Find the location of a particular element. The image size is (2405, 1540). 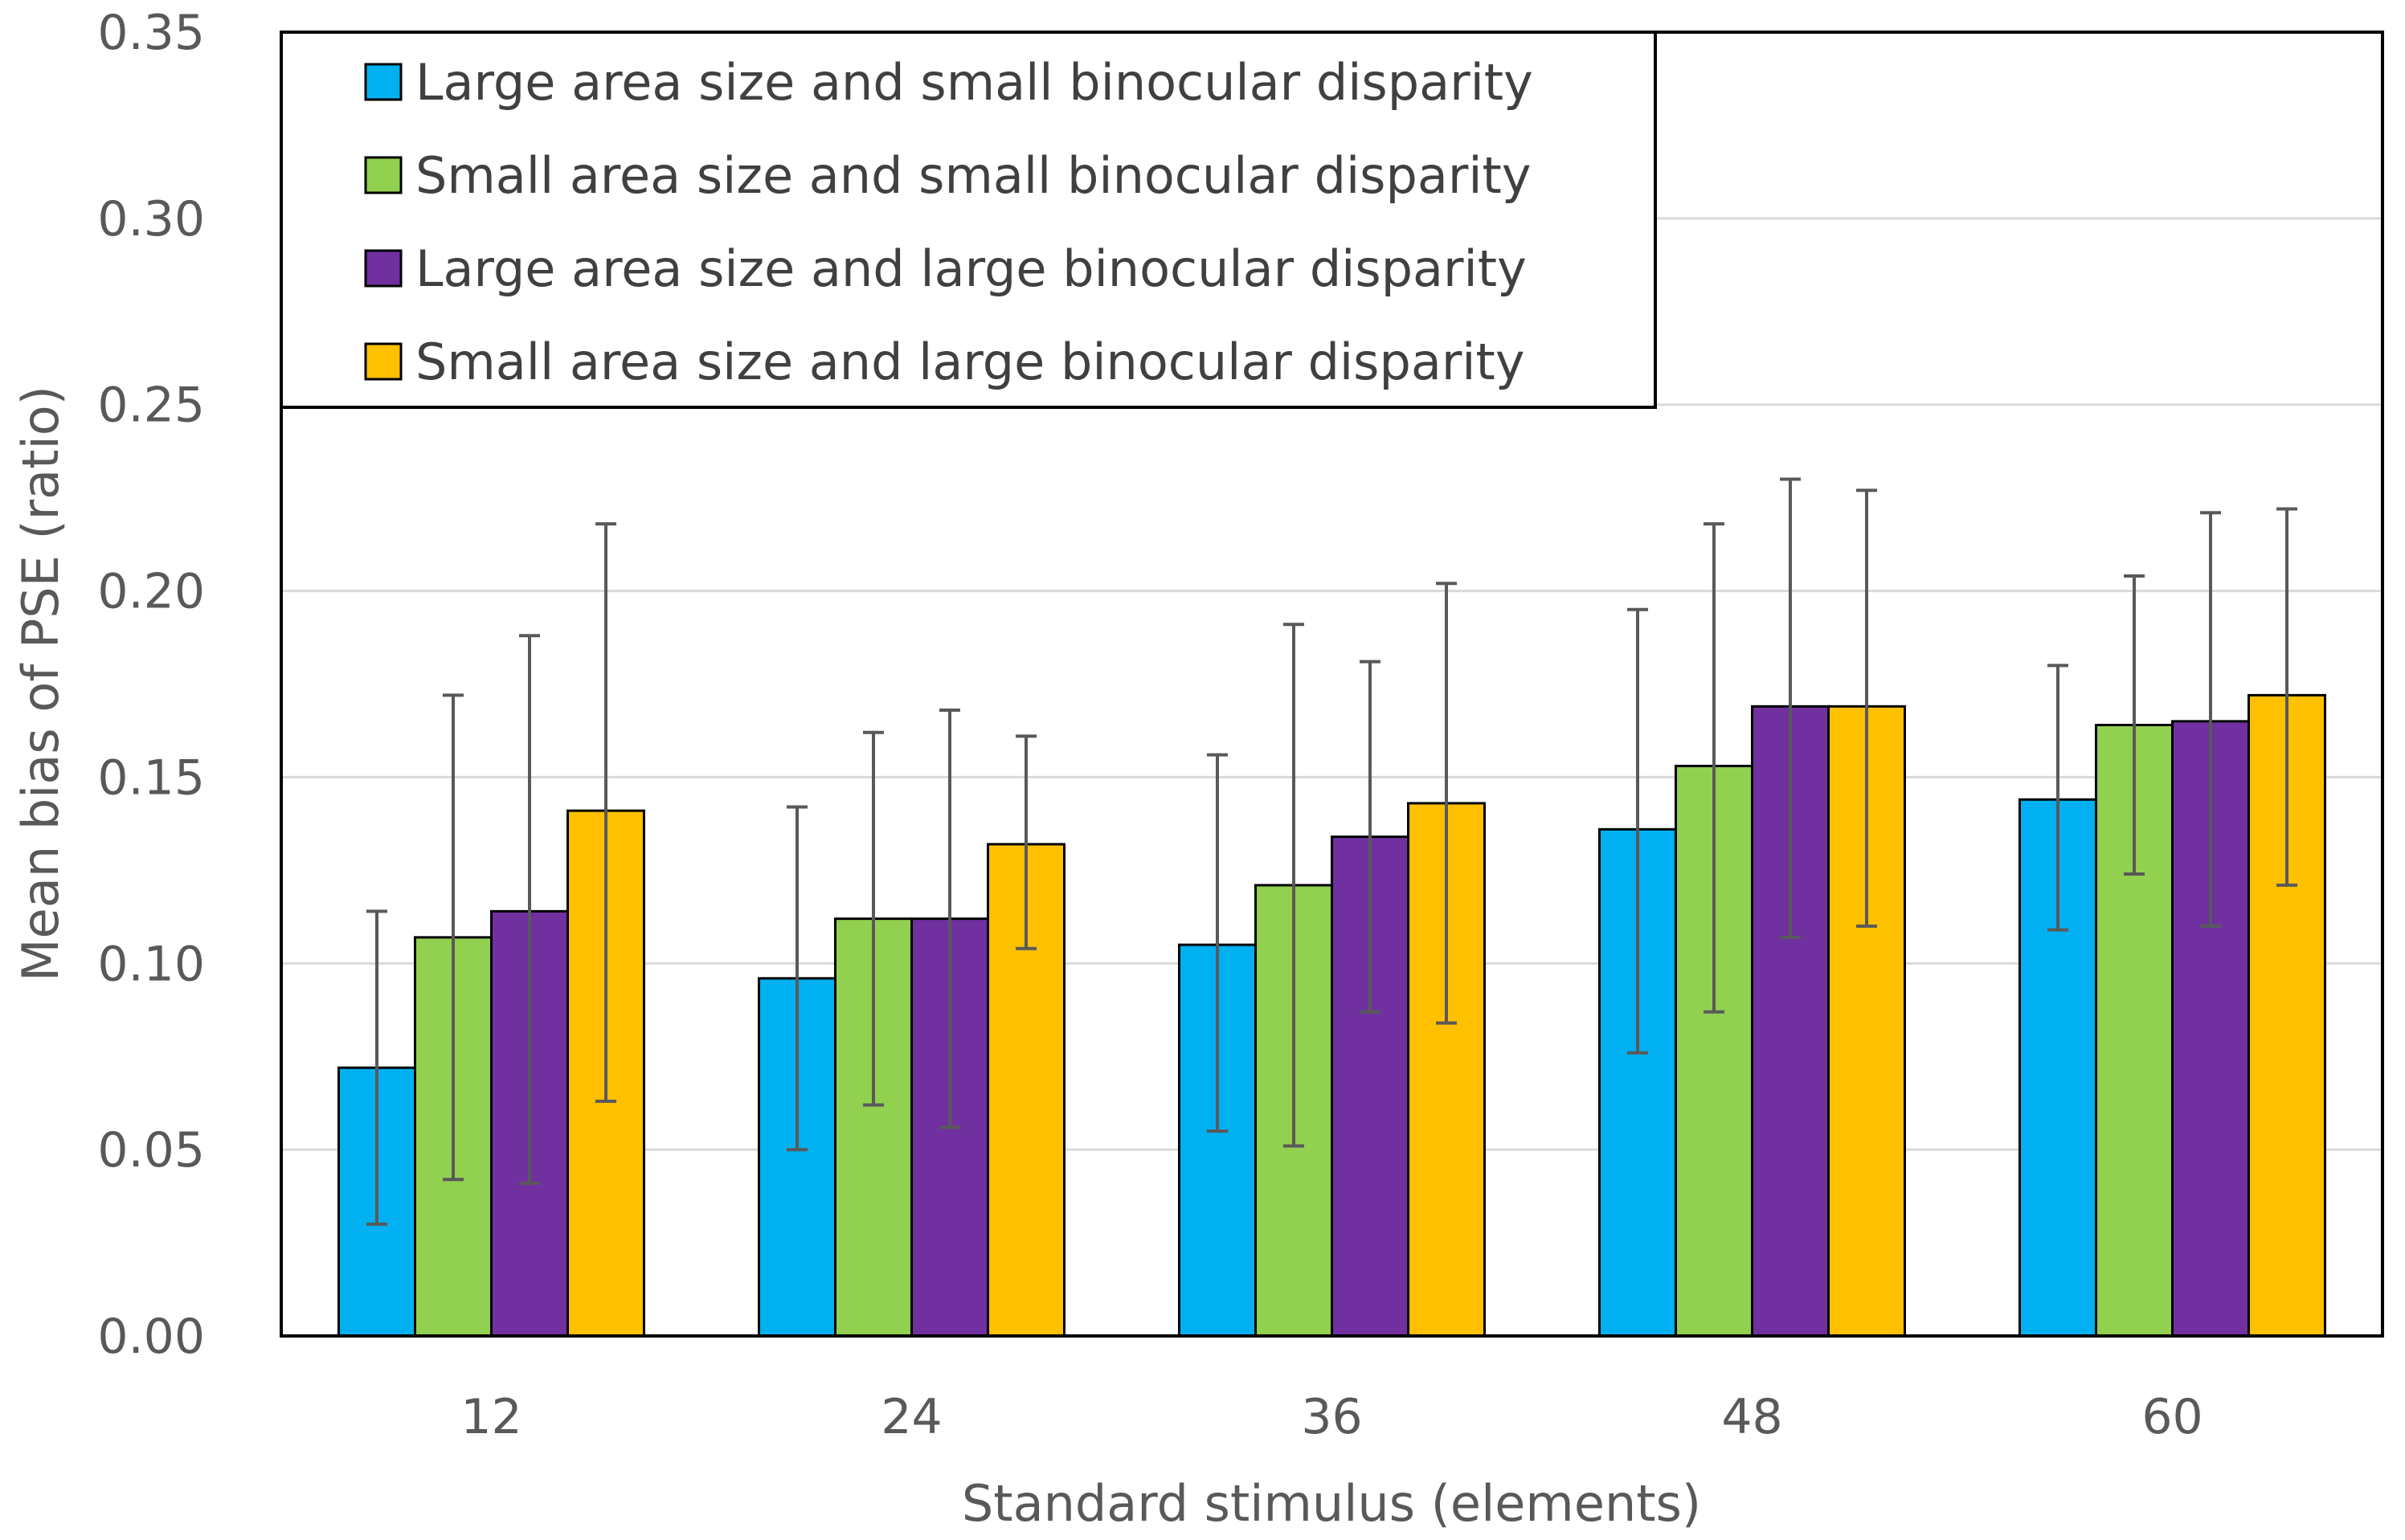

x-tick-label: 24 is located at coordinates (912, 1417).